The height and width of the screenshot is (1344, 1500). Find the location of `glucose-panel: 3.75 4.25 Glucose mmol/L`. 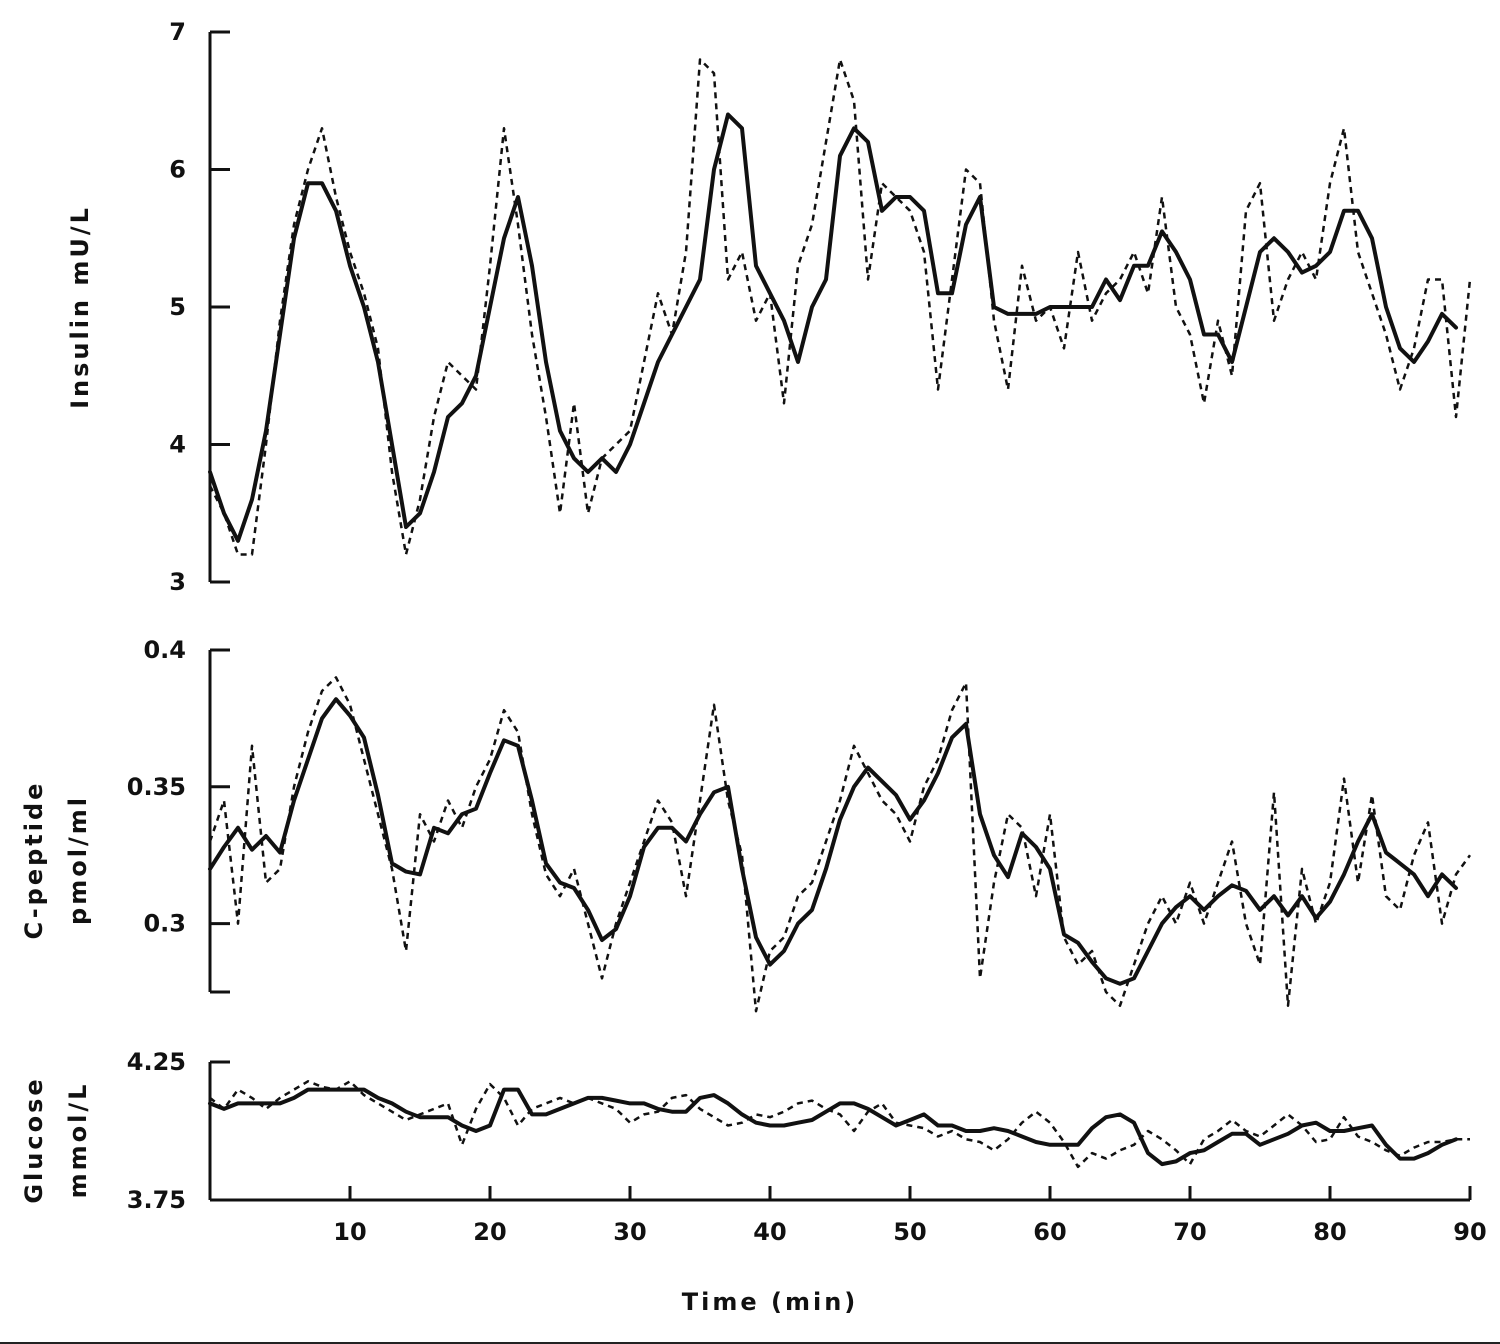

glucose-panel: 3.75 4.25 Glucose mmol/L is located at coordinates (745, 1131).